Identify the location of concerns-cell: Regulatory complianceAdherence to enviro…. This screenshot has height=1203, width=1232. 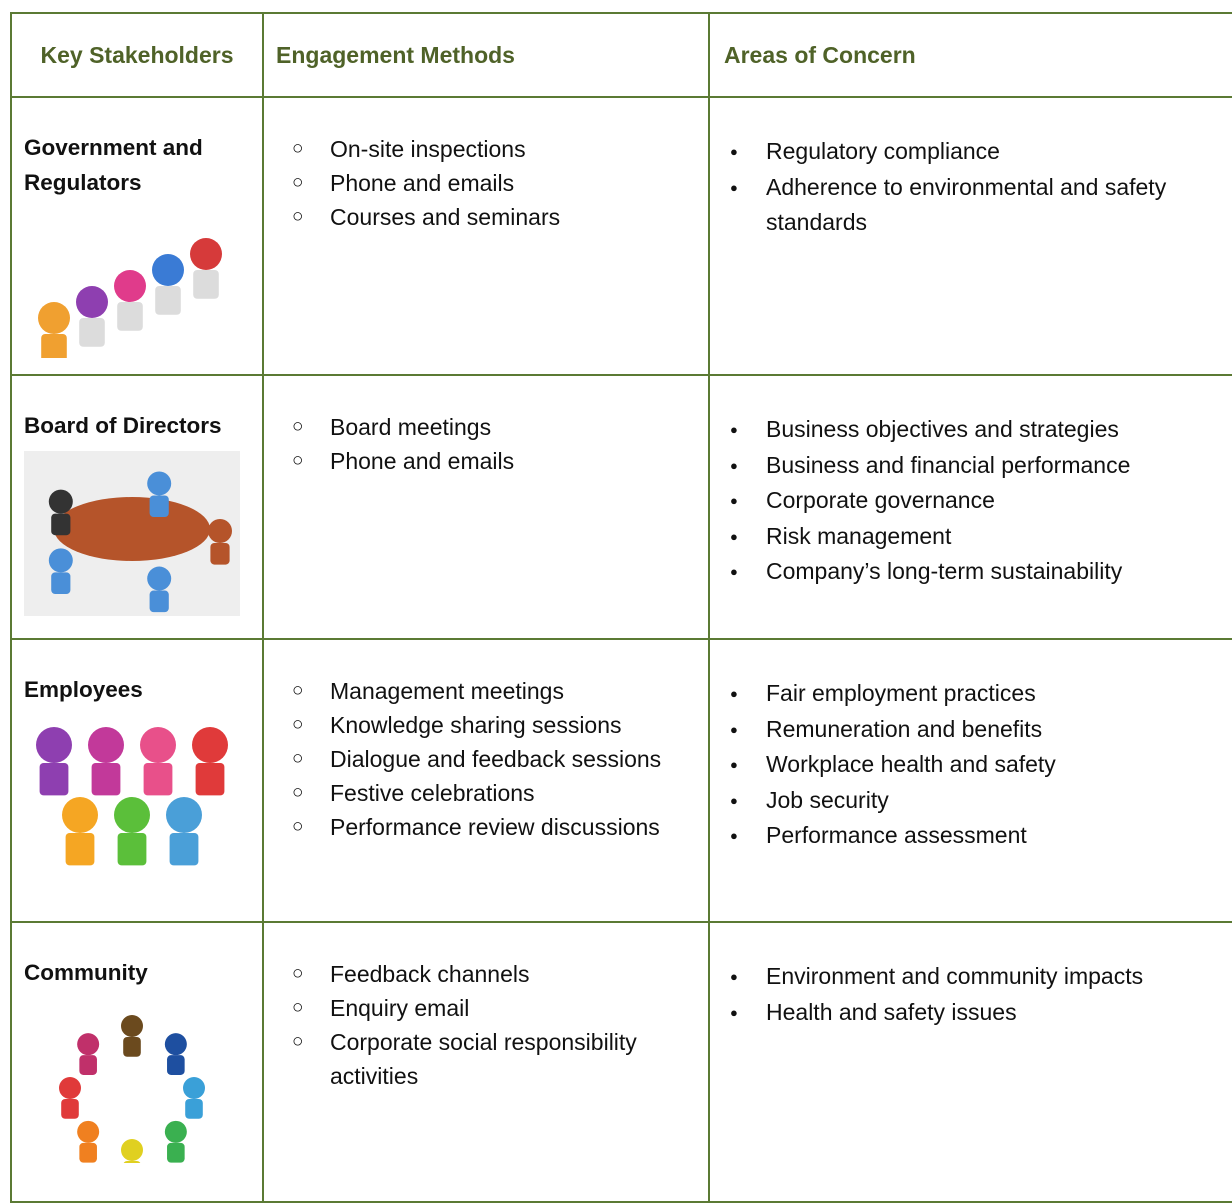
(970, 236).